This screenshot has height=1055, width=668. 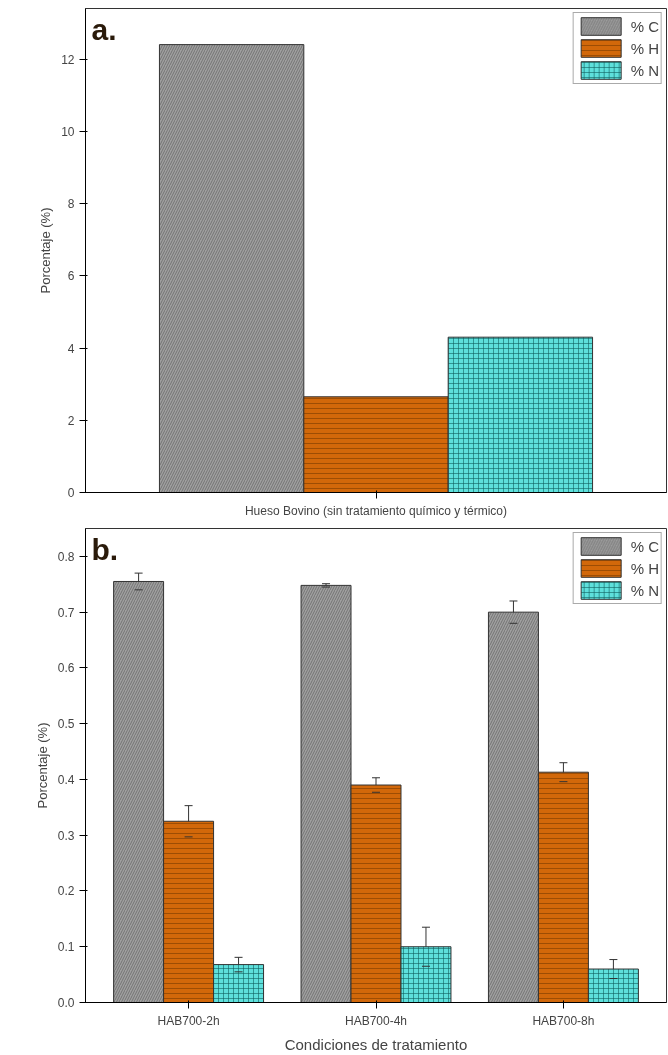 What do you see at coordinates (68, 131) in the screenshot?
I see `y-tick-label: 10` at bounding box center [68, 131].